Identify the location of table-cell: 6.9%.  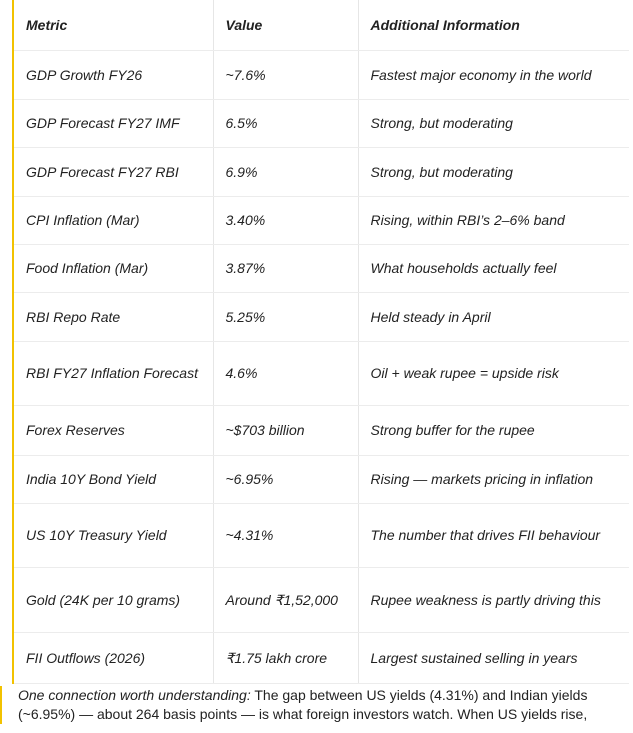
(286, 172).